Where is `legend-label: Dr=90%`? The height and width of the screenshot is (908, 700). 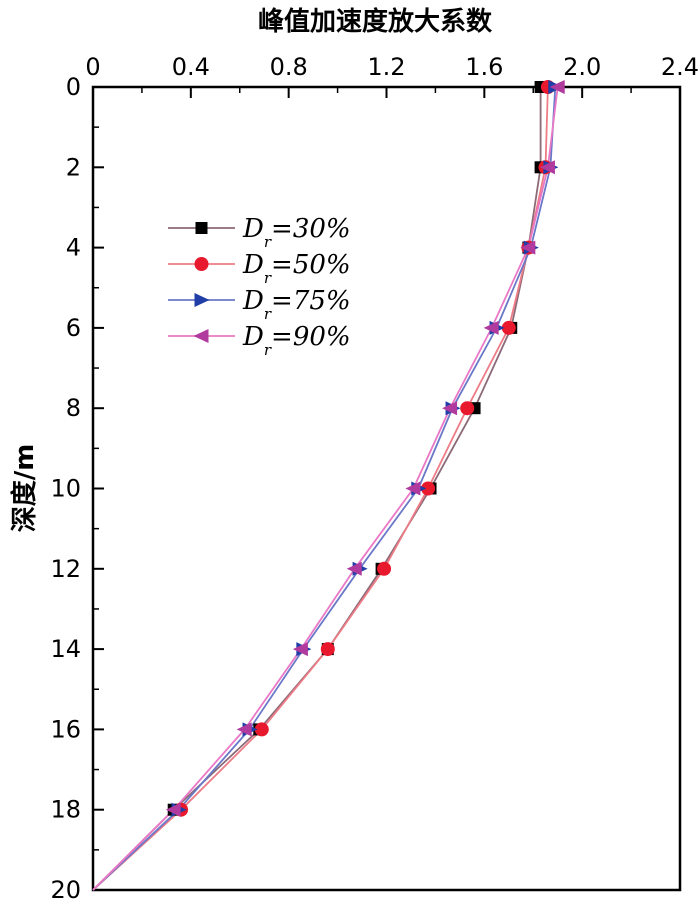
legend-label: Dr=90% is located at coordinates (296, 340).